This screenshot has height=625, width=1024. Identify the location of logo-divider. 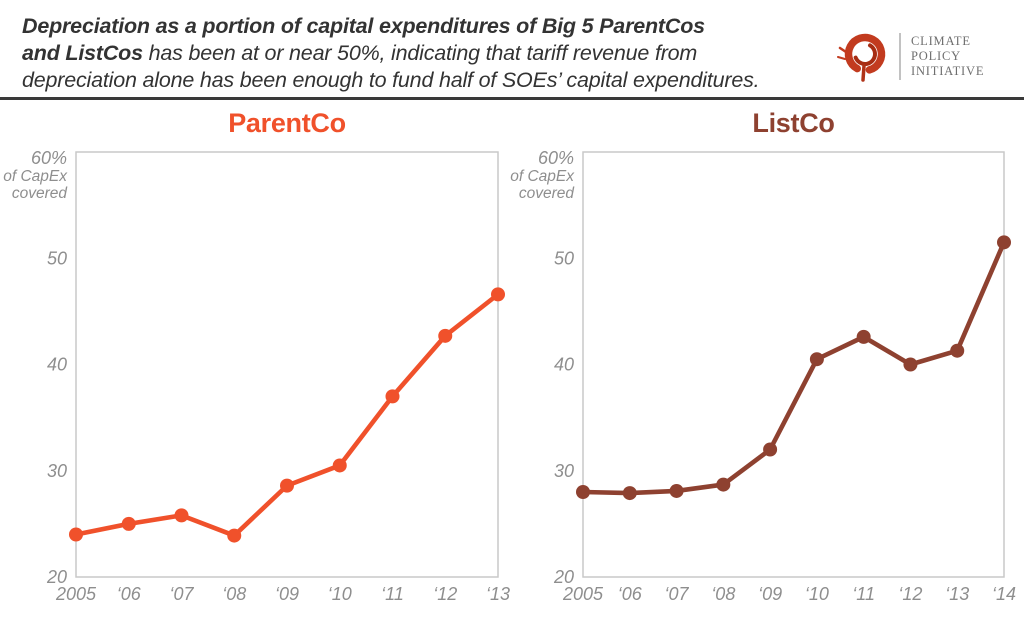
(900, 56).